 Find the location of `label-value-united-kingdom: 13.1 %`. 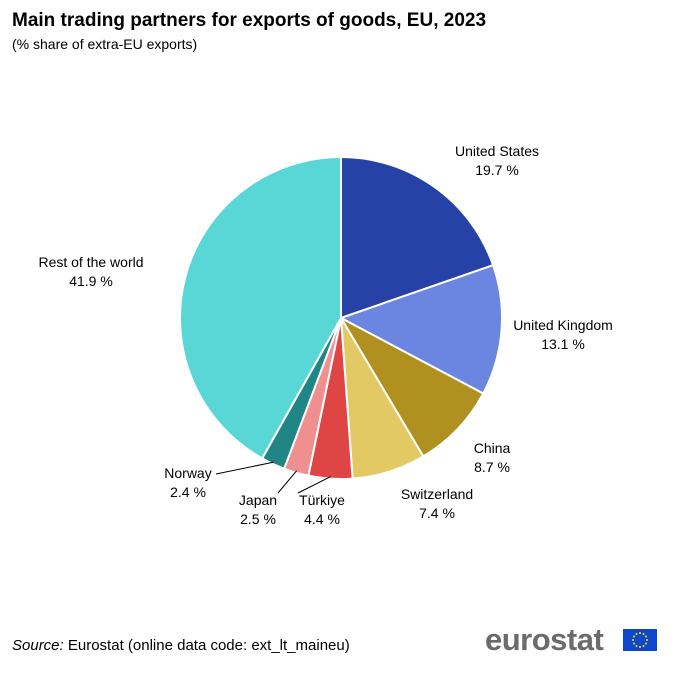

label-value-united-kingdom: 13.1 % is located at coordinates (563, 344).